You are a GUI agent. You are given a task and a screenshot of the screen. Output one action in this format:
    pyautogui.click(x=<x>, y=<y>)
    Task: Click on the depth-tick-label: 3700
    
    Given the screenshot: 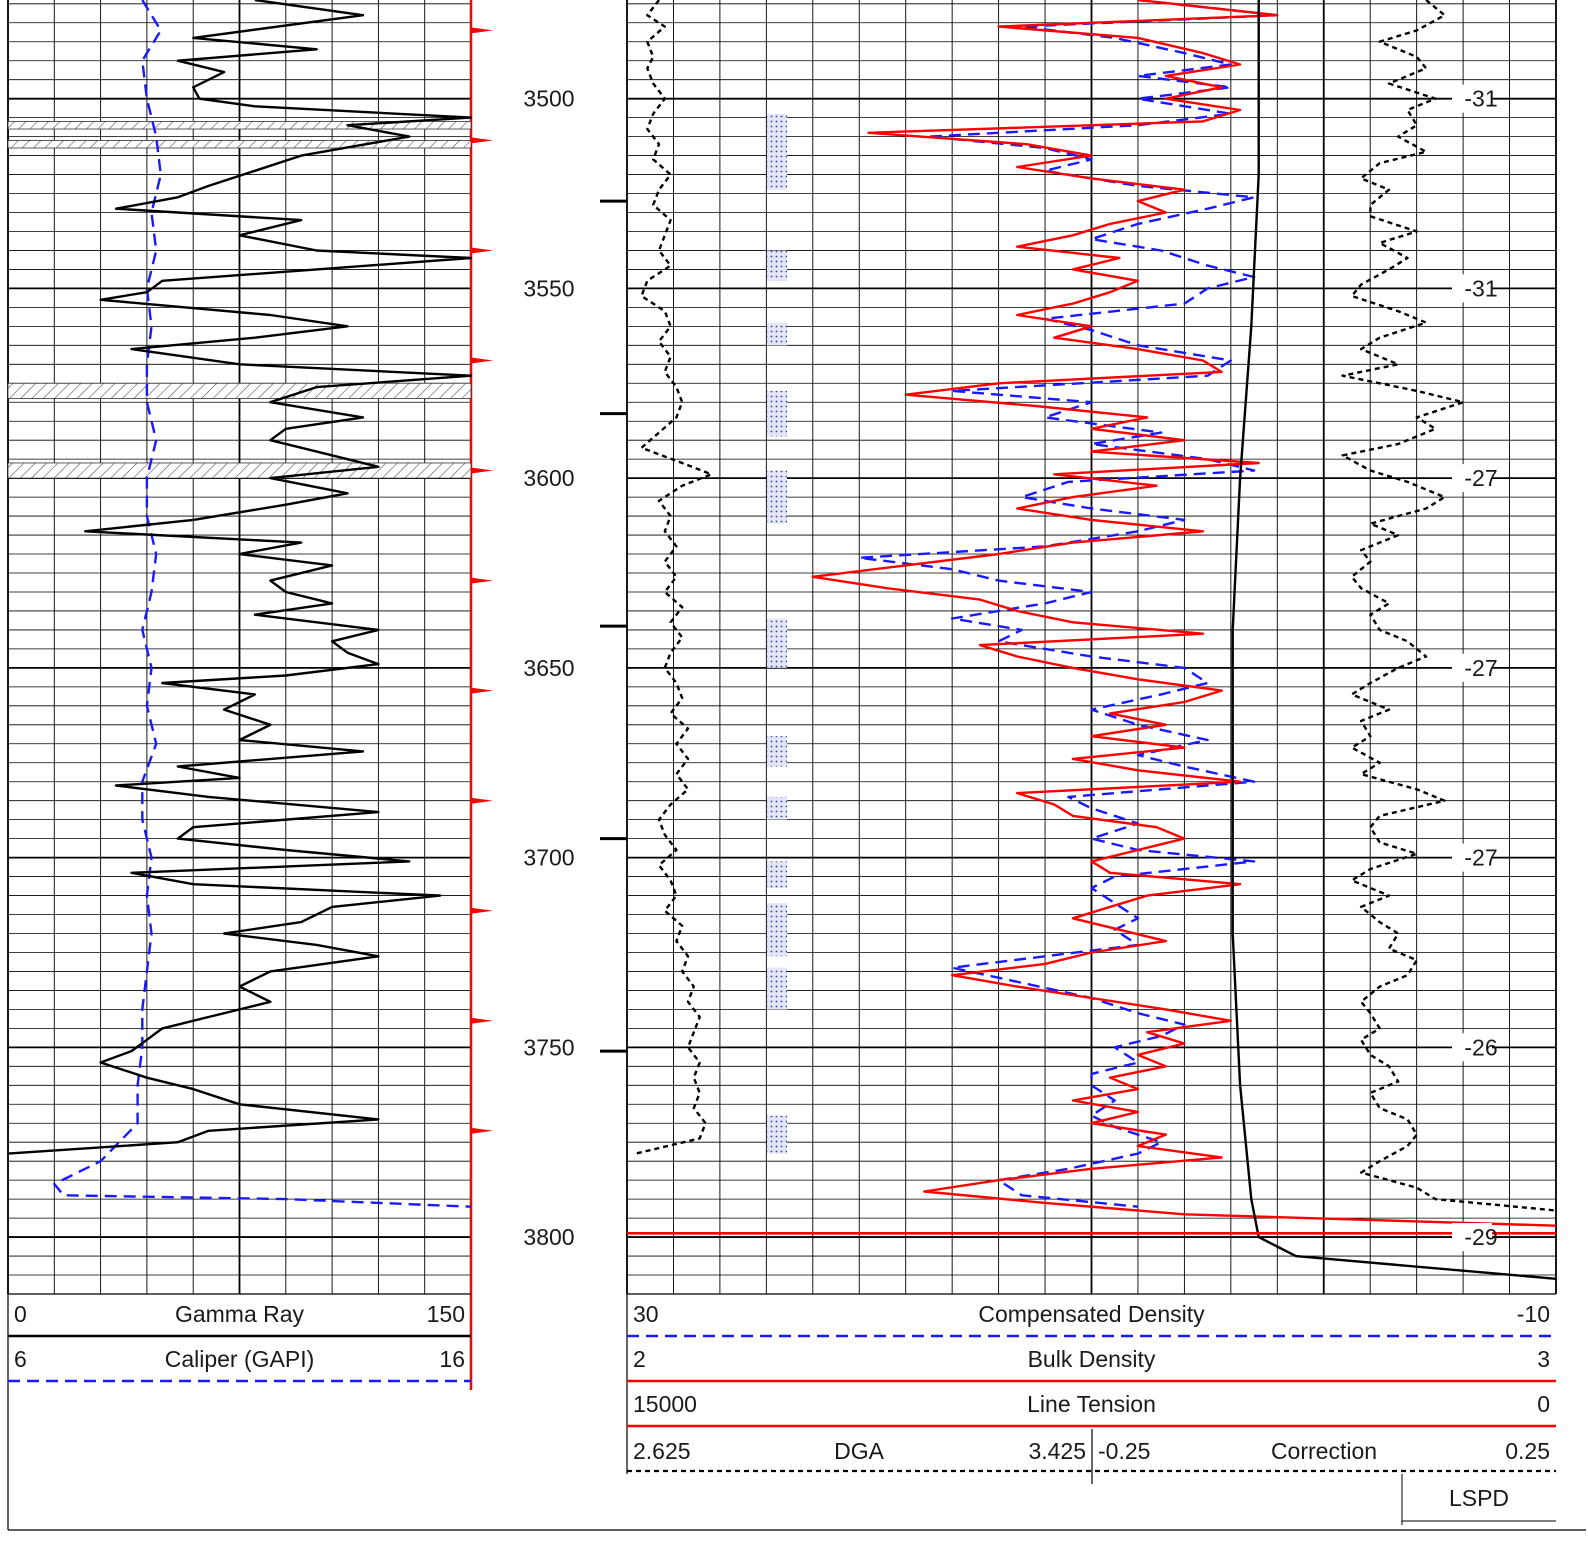 What is the action you would take?
    pyautogui.click(x=548, y=858)
    